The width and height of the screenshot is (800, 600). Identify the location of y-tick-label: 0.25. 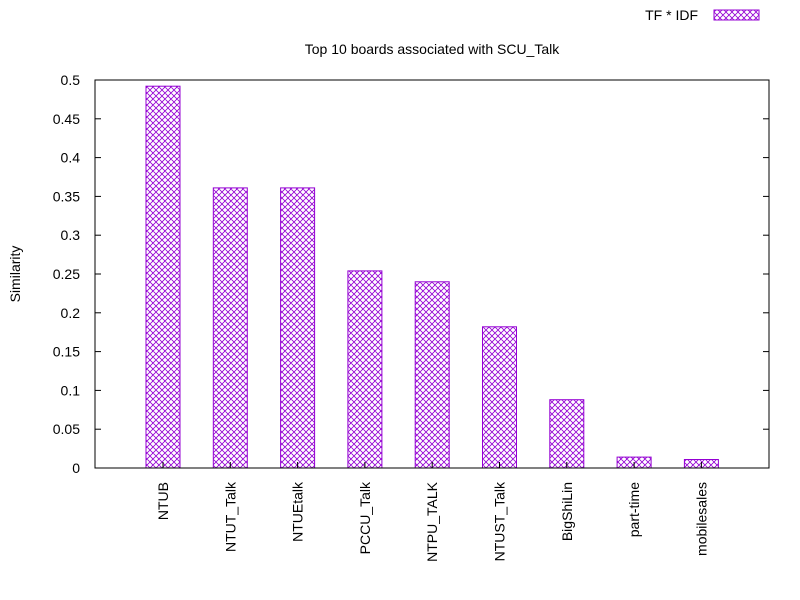
(66, 274).